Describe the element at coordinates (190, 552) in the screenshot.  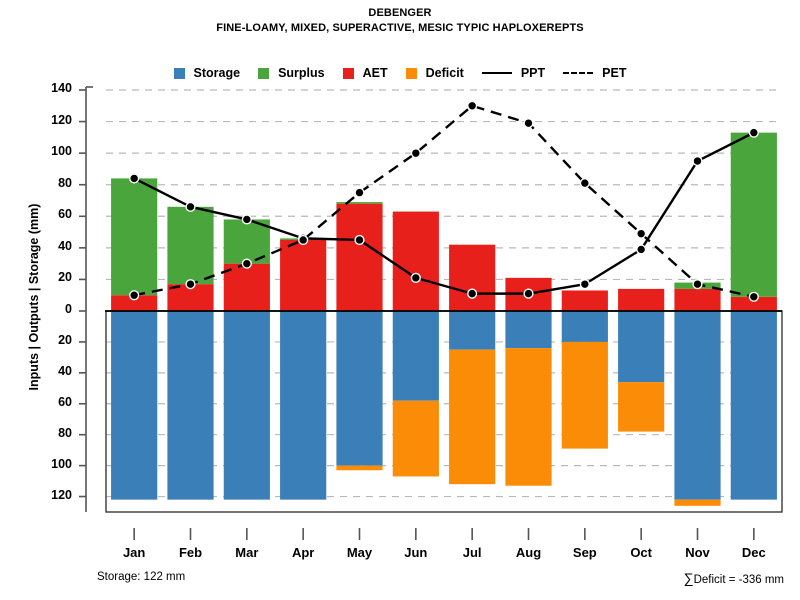
I see `x-tick-label-feb: Feb` at that location.